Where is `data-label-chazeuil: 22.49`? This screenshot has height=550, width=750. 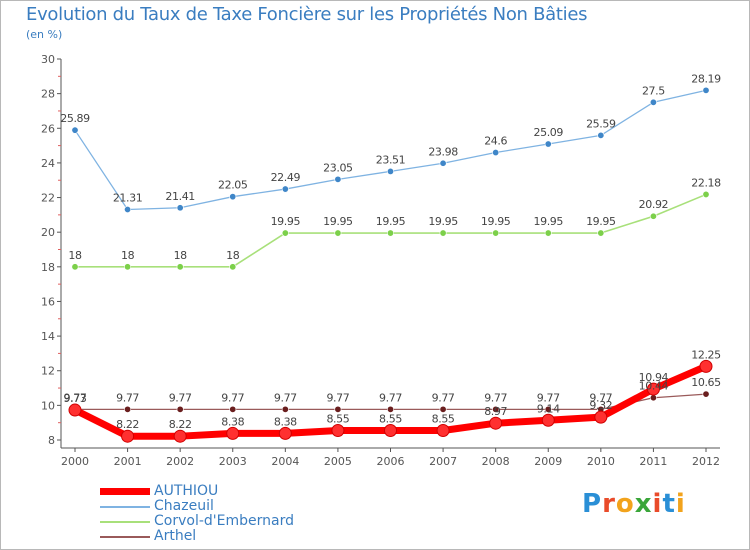 data-label-chazeuil: 22.49 is located at coordinates (286, 177).